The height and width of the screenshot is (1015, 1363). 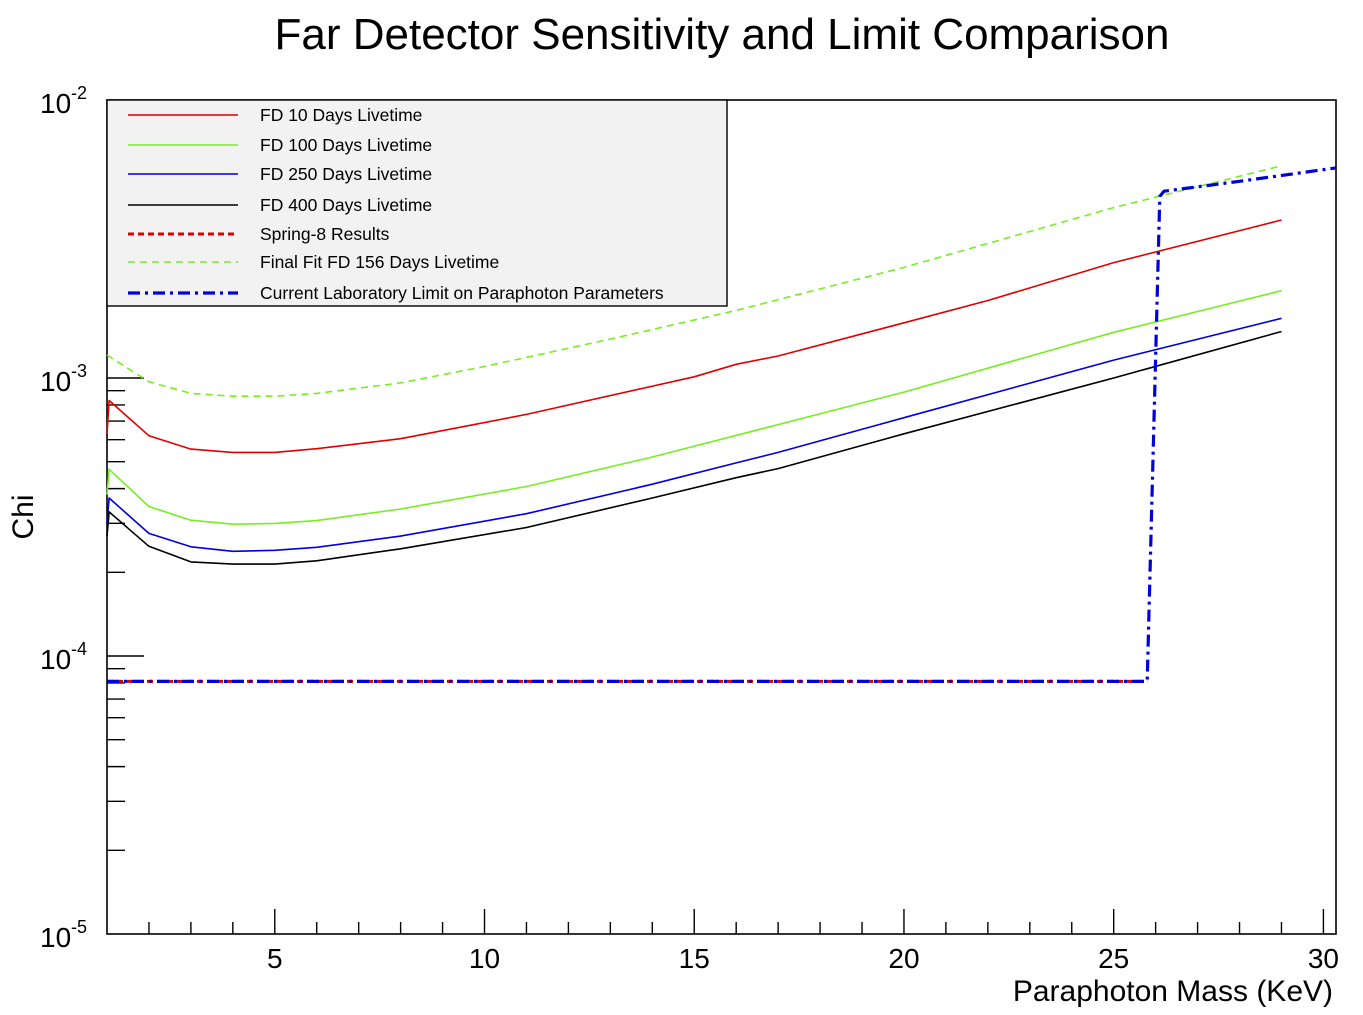 I want to click on y-tick-label-exponent: -3, so click(x=79, y=371).